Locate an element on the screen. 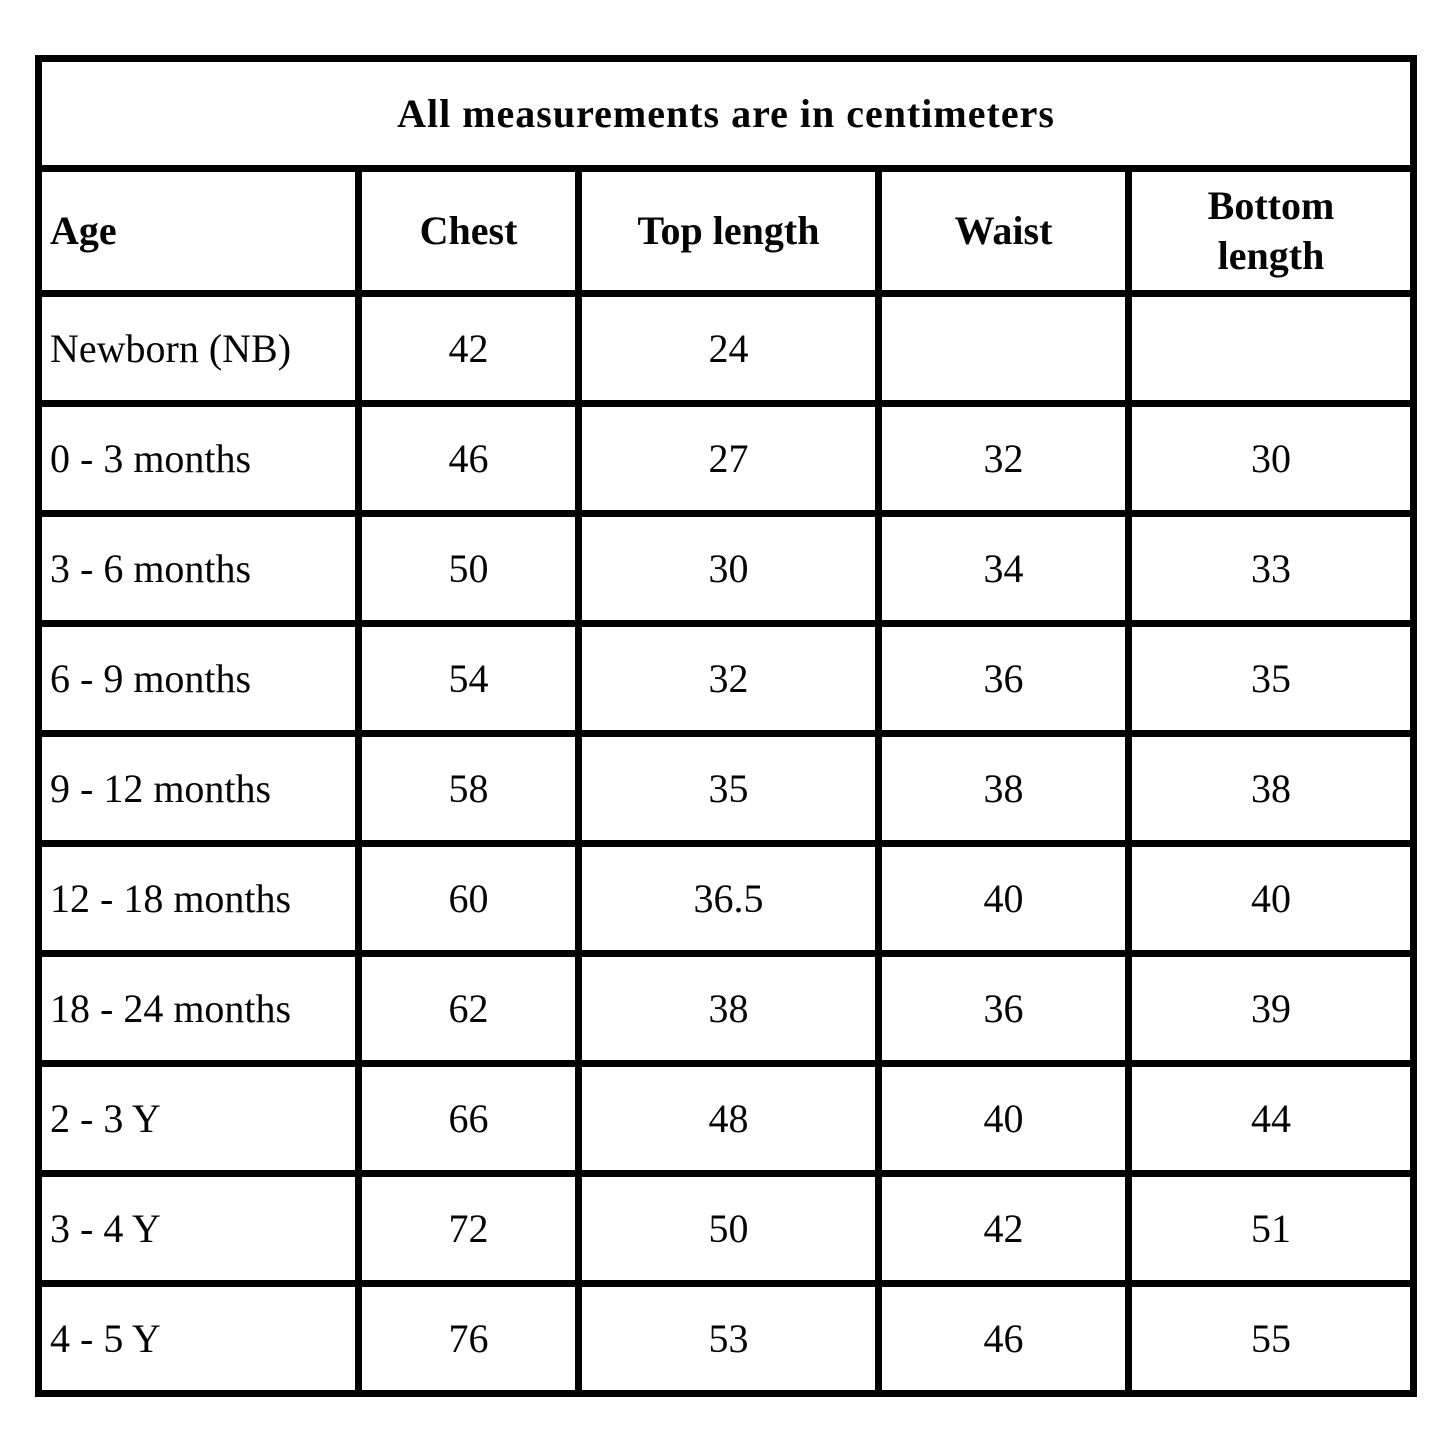 The width and height of the screenshot is (1445, 1445). column-header-top-length: Top length is located at coordinates (728, 231).